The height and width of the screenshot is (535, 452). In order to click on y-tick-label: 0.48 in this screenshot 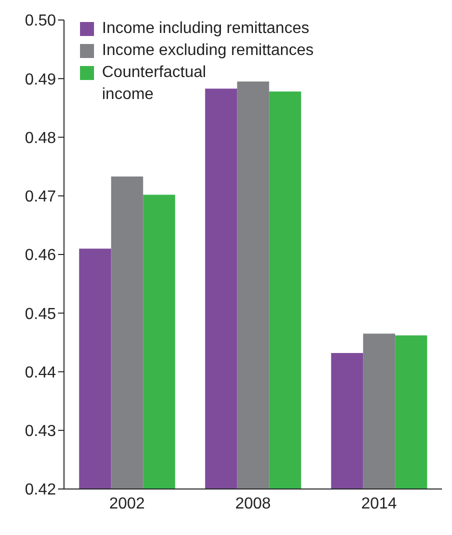, I will do `click(40, 138)`.